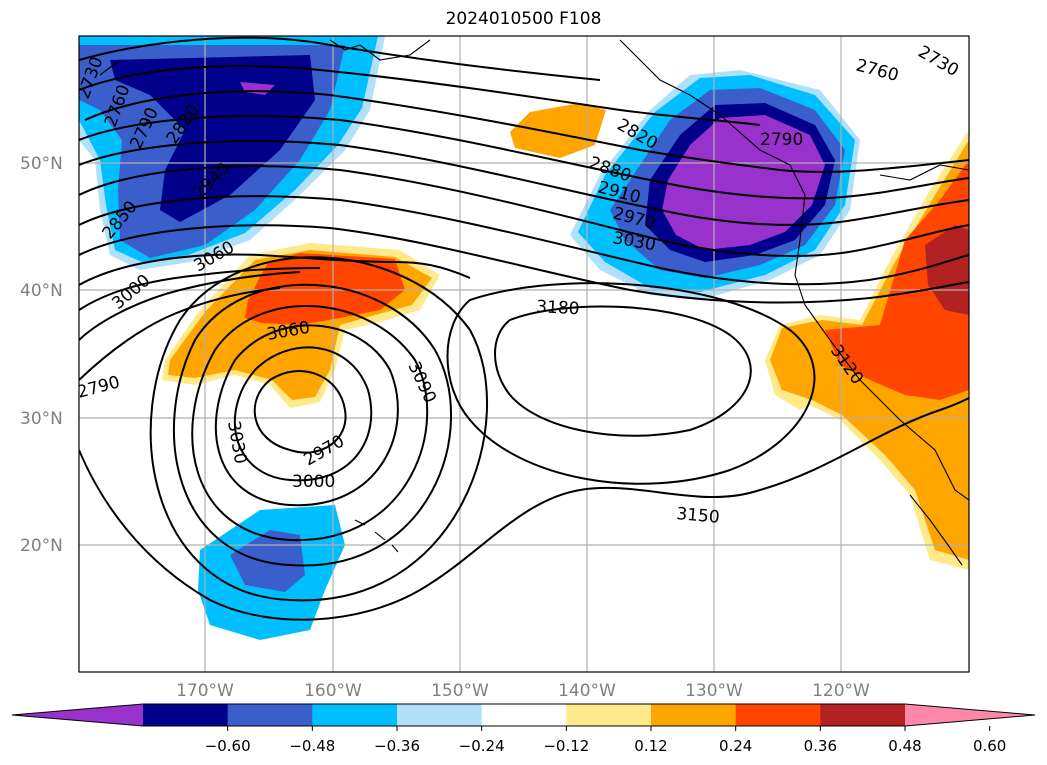 This screenshot has width=1047, height=765. What do you see at coordinates (333, 691) in the screenshot?
I see `lon-label: 160°W` at bounding box center [333, 691].